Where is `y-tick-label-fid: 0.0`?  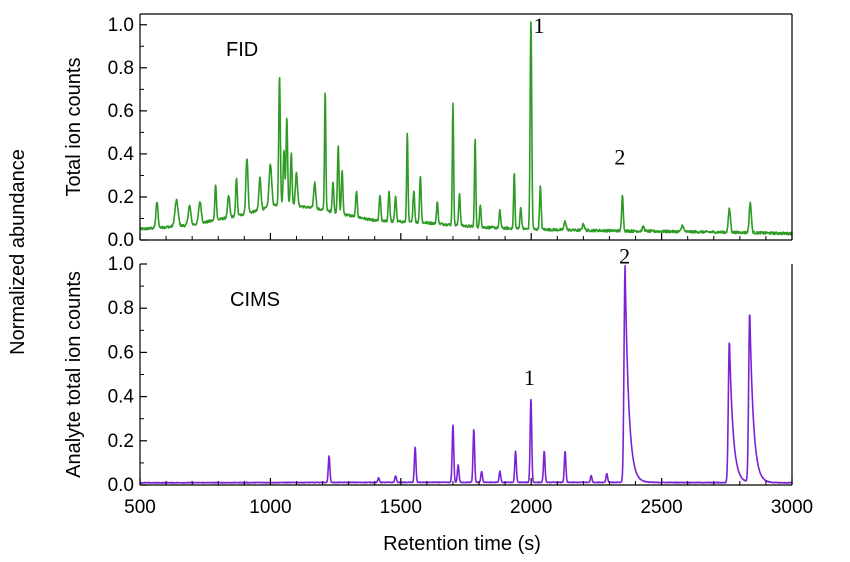
y-tick-label-fid: 0.0 is located at coordinates (121, 240).